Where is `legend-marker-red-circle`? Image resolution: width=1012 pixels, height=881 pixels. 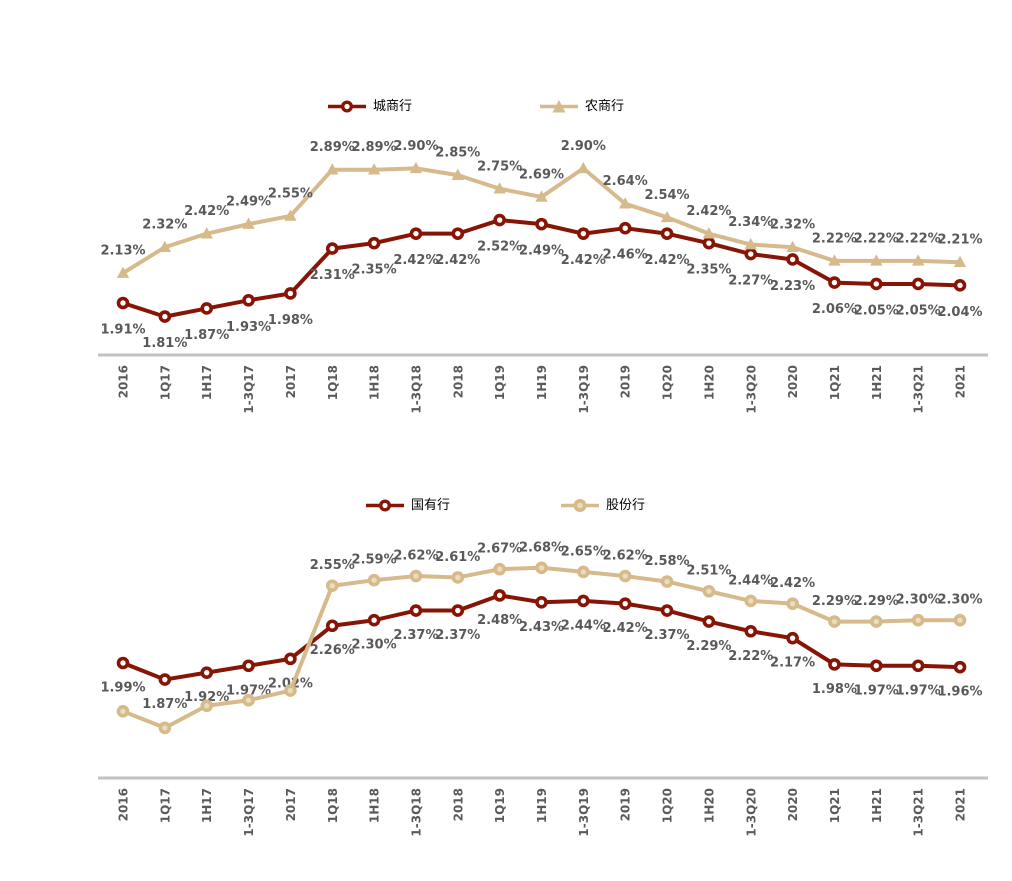
legend-marker-red-circle is located at coordinates (347, 106).